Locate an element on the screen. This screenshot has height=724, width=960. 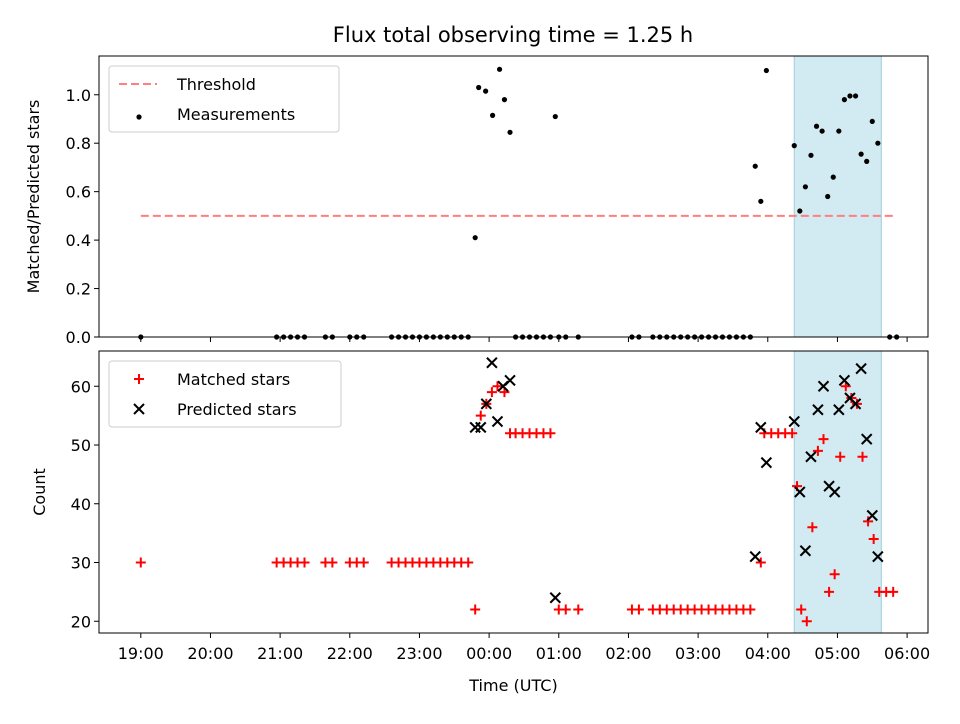
top-ytick-label: 0.0 is located at coordinates (78, 337).